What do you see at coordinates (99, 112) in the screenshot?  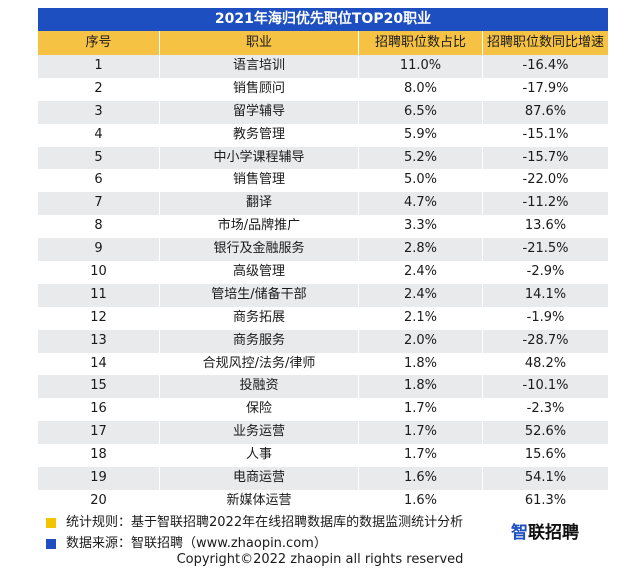 I see `rank-cell: 3` at bounding box center [99, 112].